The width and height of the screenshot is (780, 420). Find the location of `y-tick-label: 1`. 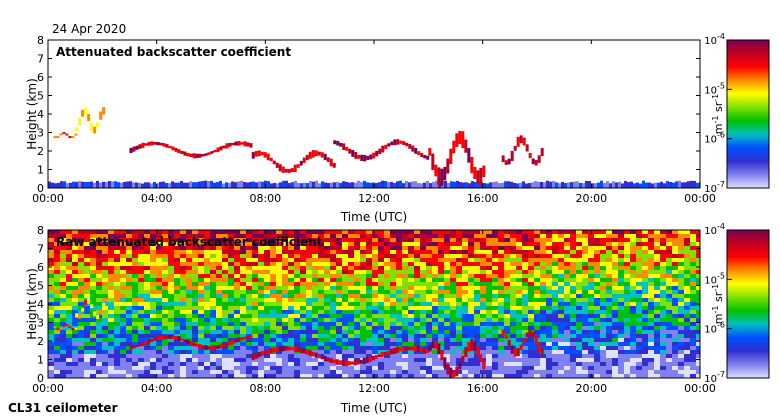

y-tick-label: 1 is located at coordinates (40, 360).